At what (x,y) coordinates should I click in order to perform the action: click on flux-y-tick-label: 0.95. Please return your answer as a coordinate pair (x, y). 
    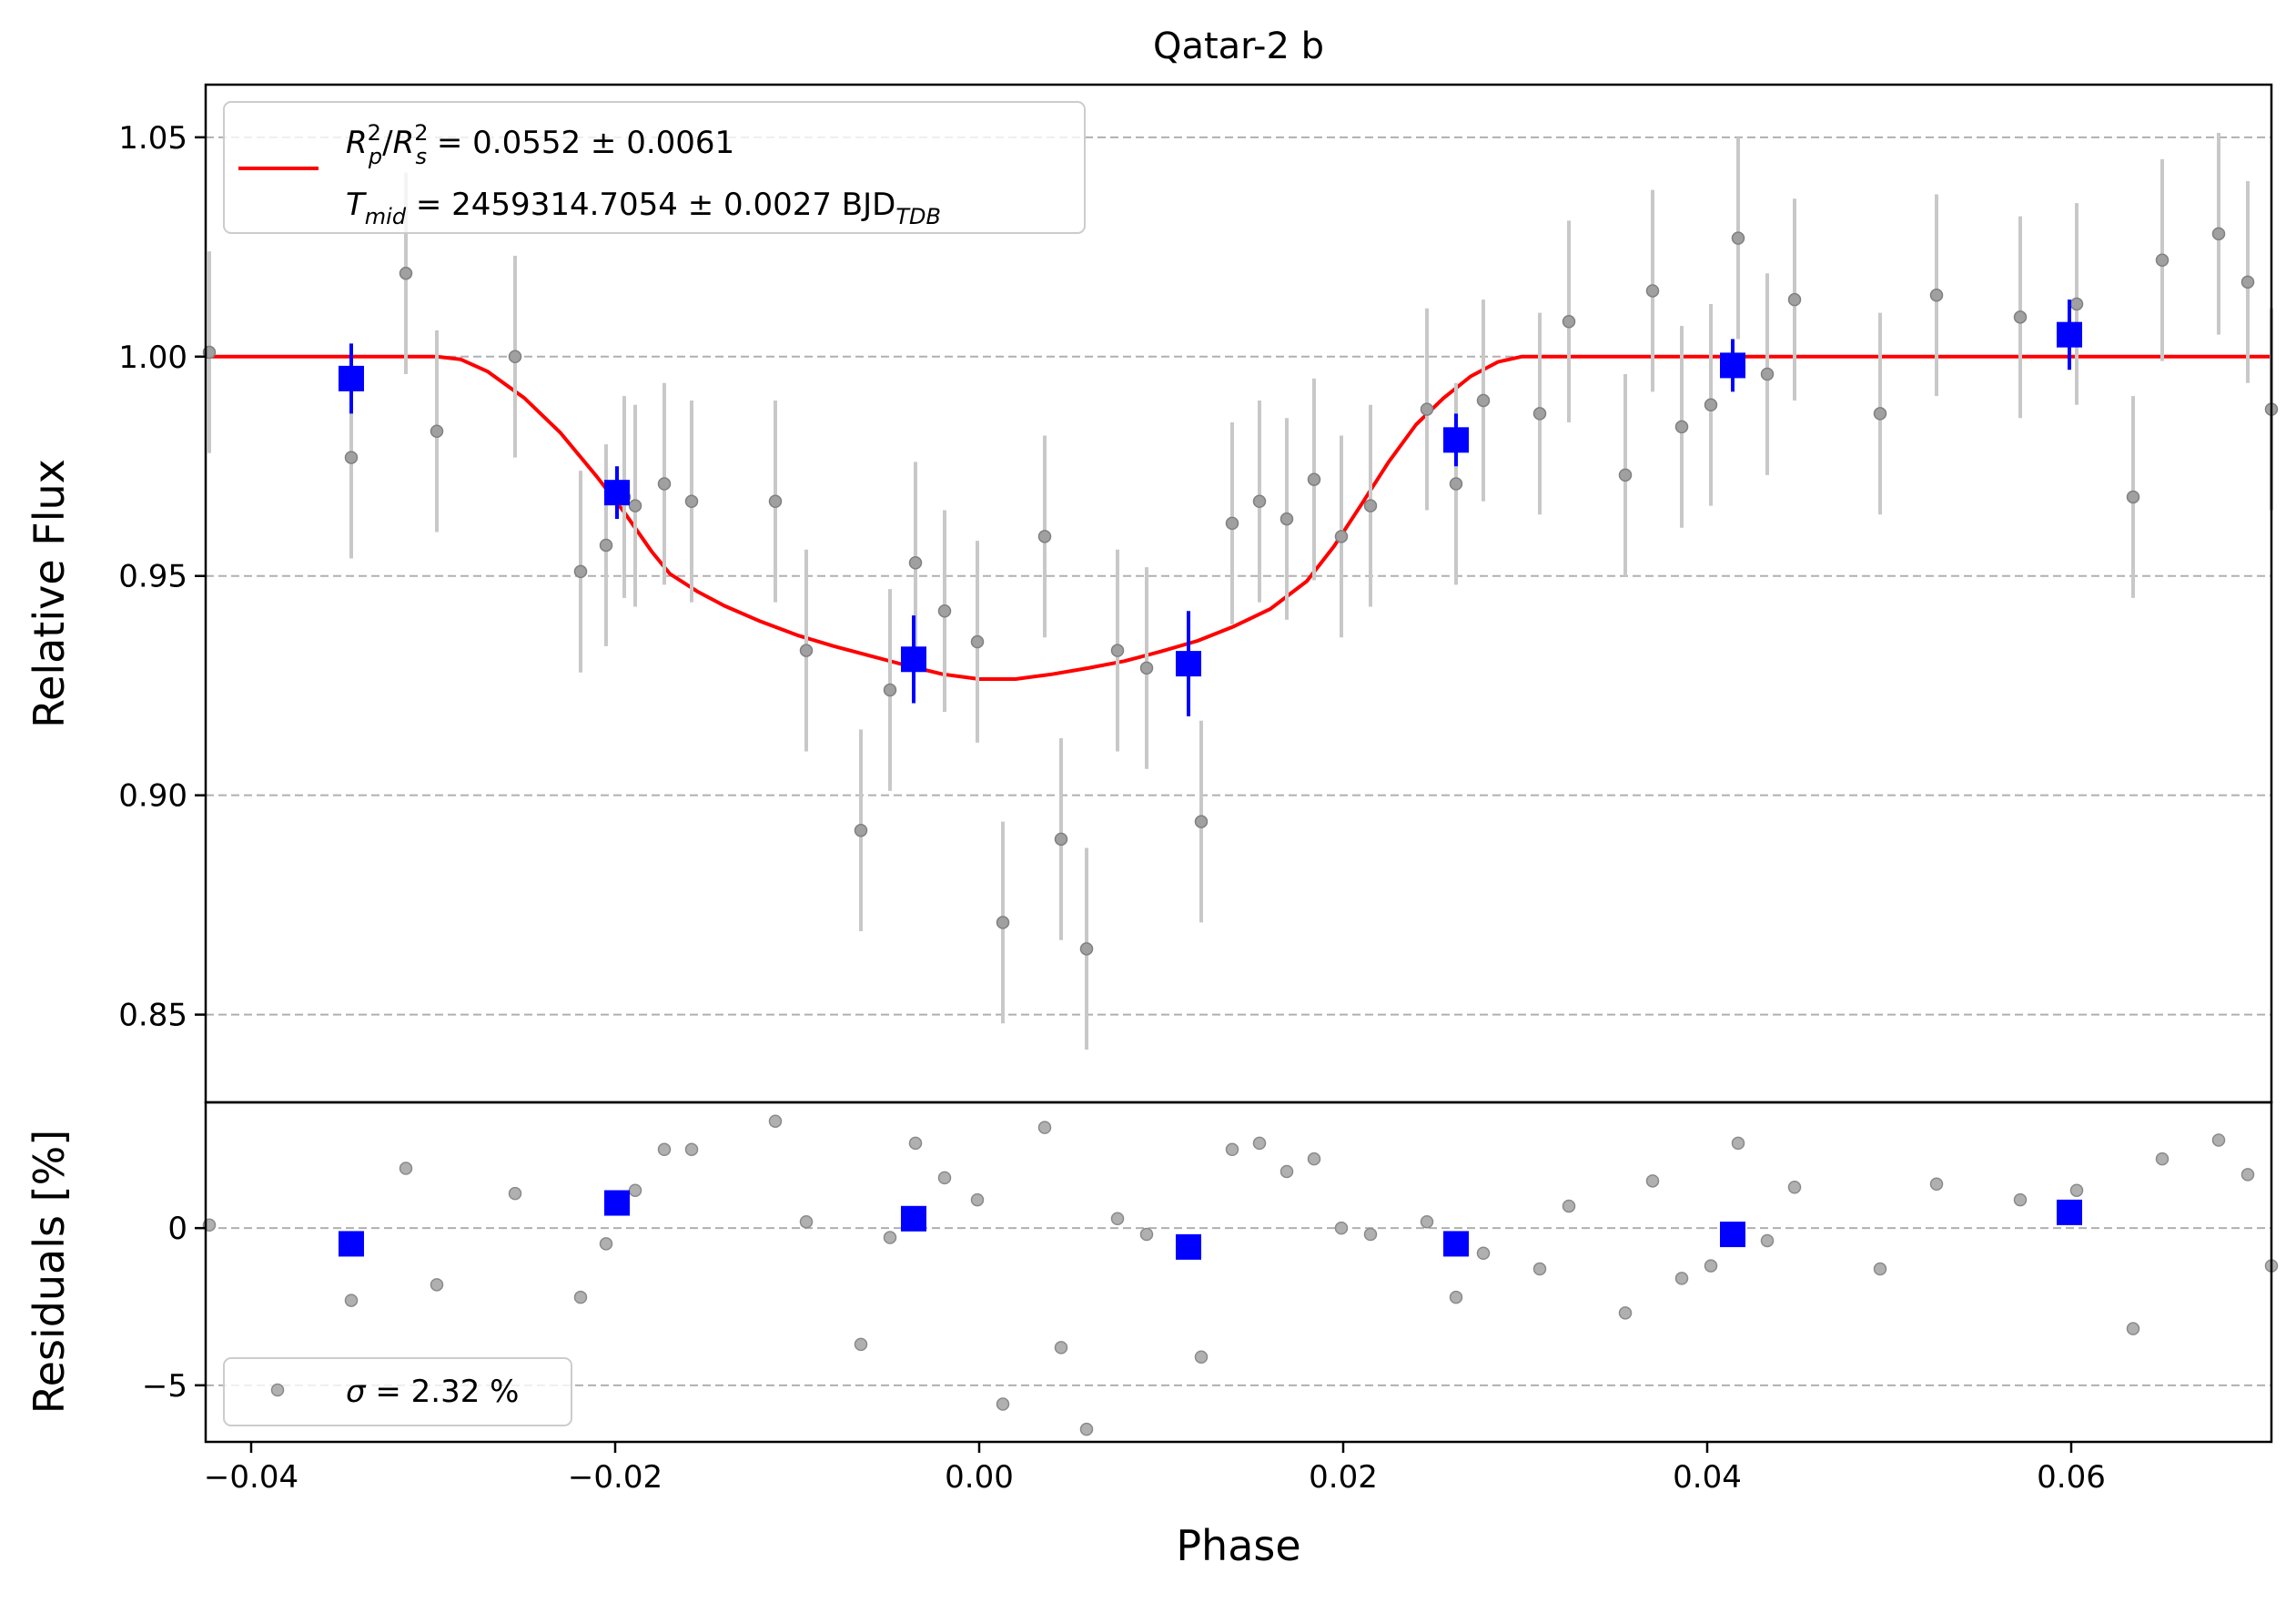
    Looking at the image, I should click on (153, 577).